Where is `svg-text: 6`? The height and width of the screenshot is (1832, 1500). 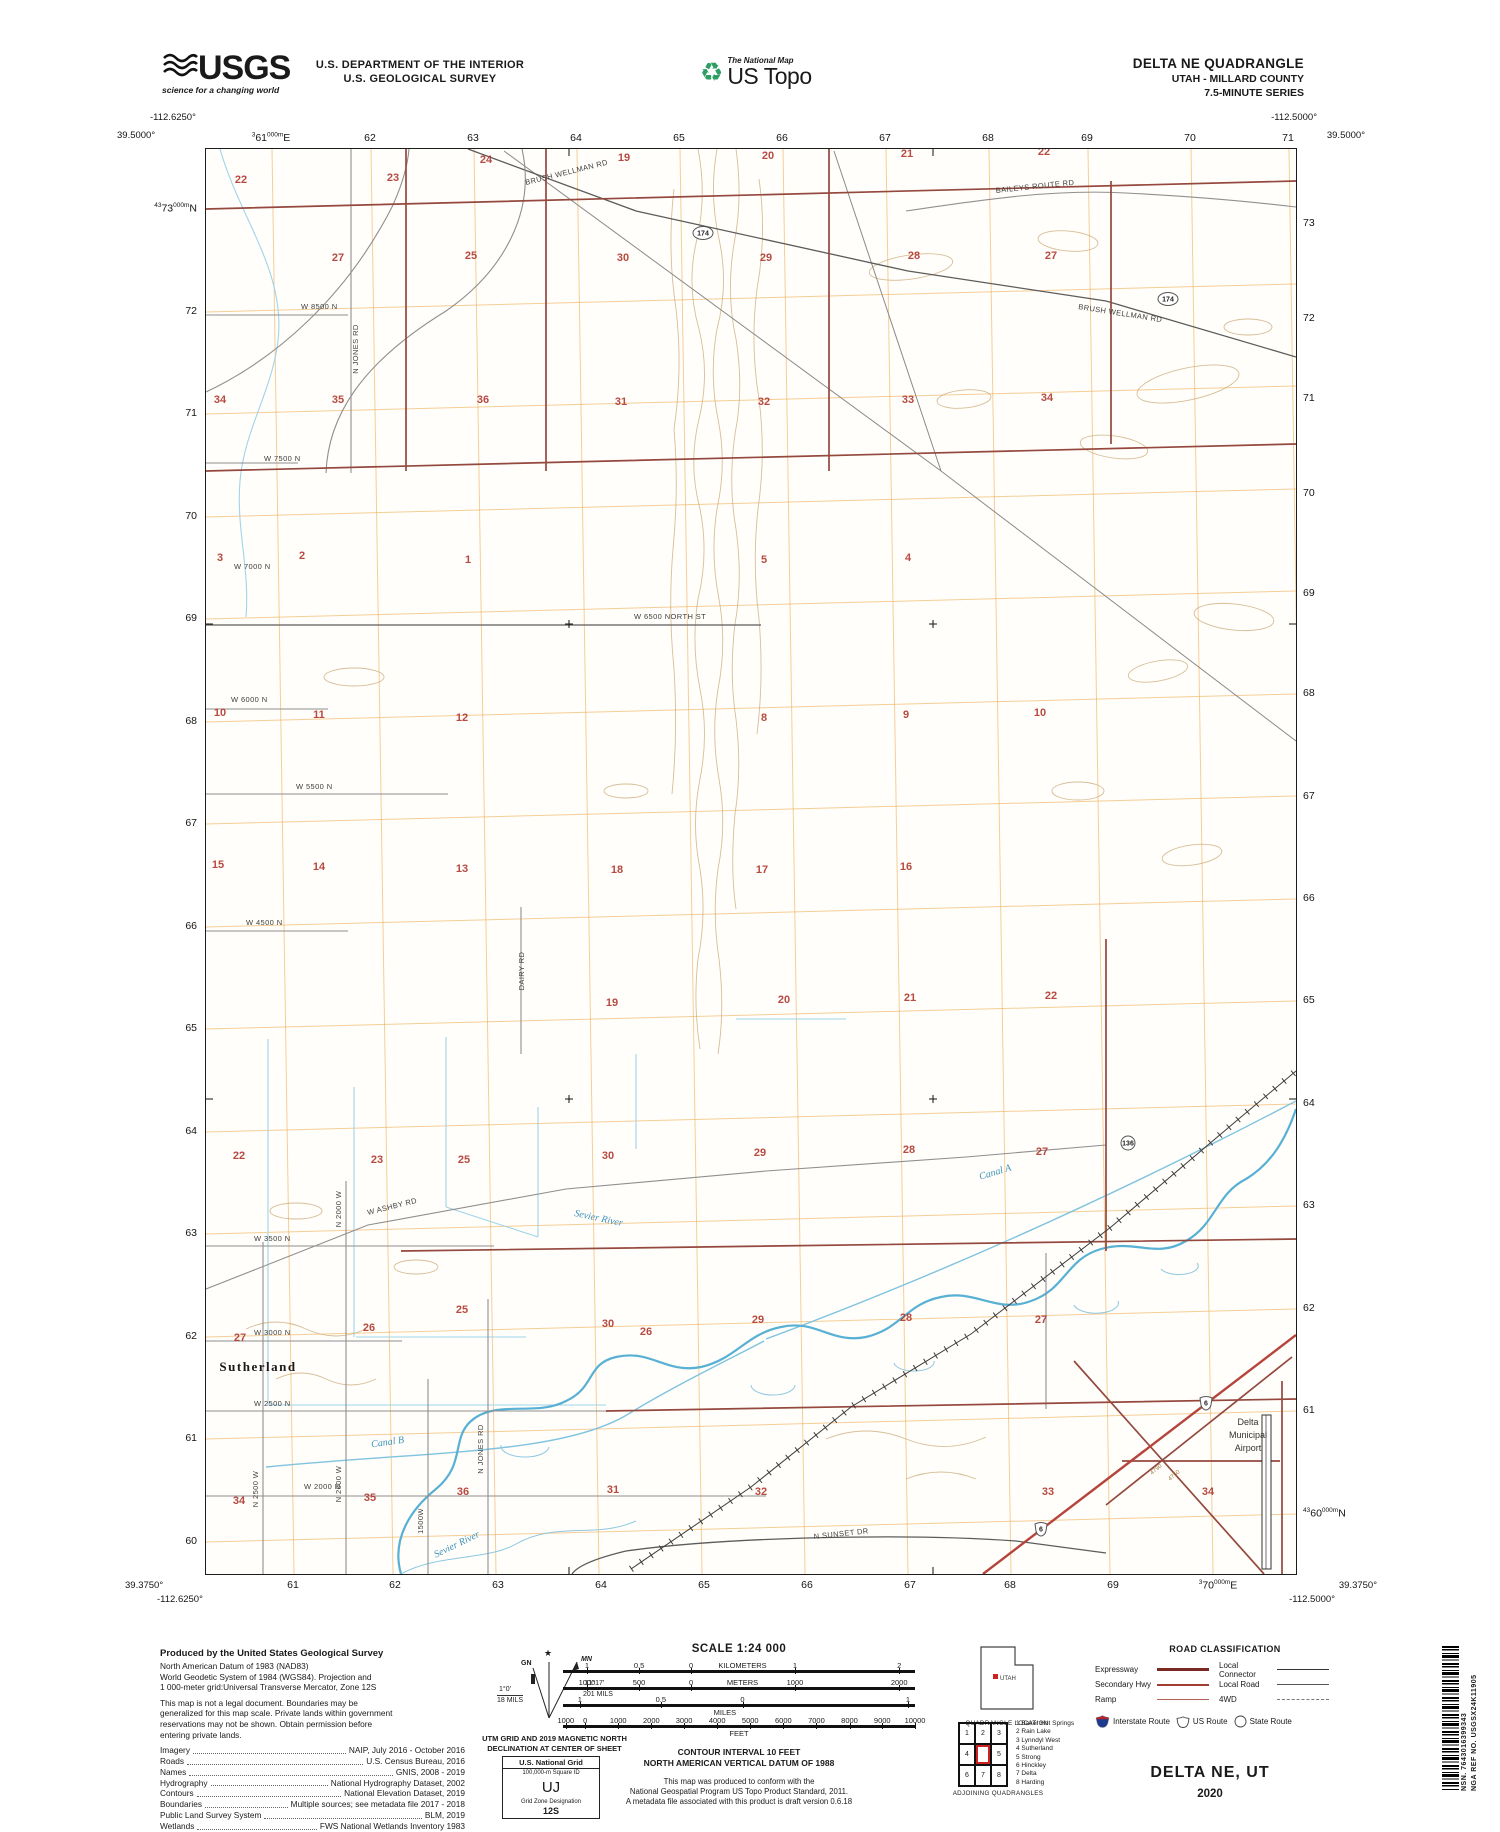
svg-text: 6 is located at coordinates (1206, 1404).